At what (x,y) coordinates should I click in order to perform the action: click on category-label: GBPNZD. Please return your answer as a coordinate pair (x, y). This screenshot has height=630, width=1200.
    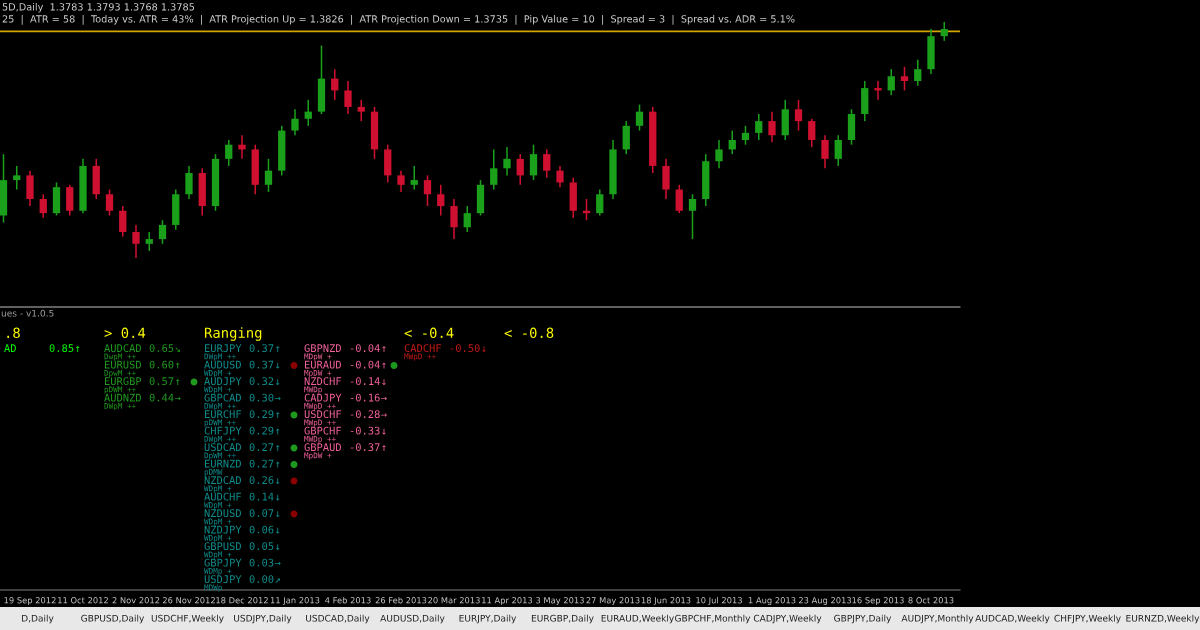
    Looking at the image, I should click on (322, 348).